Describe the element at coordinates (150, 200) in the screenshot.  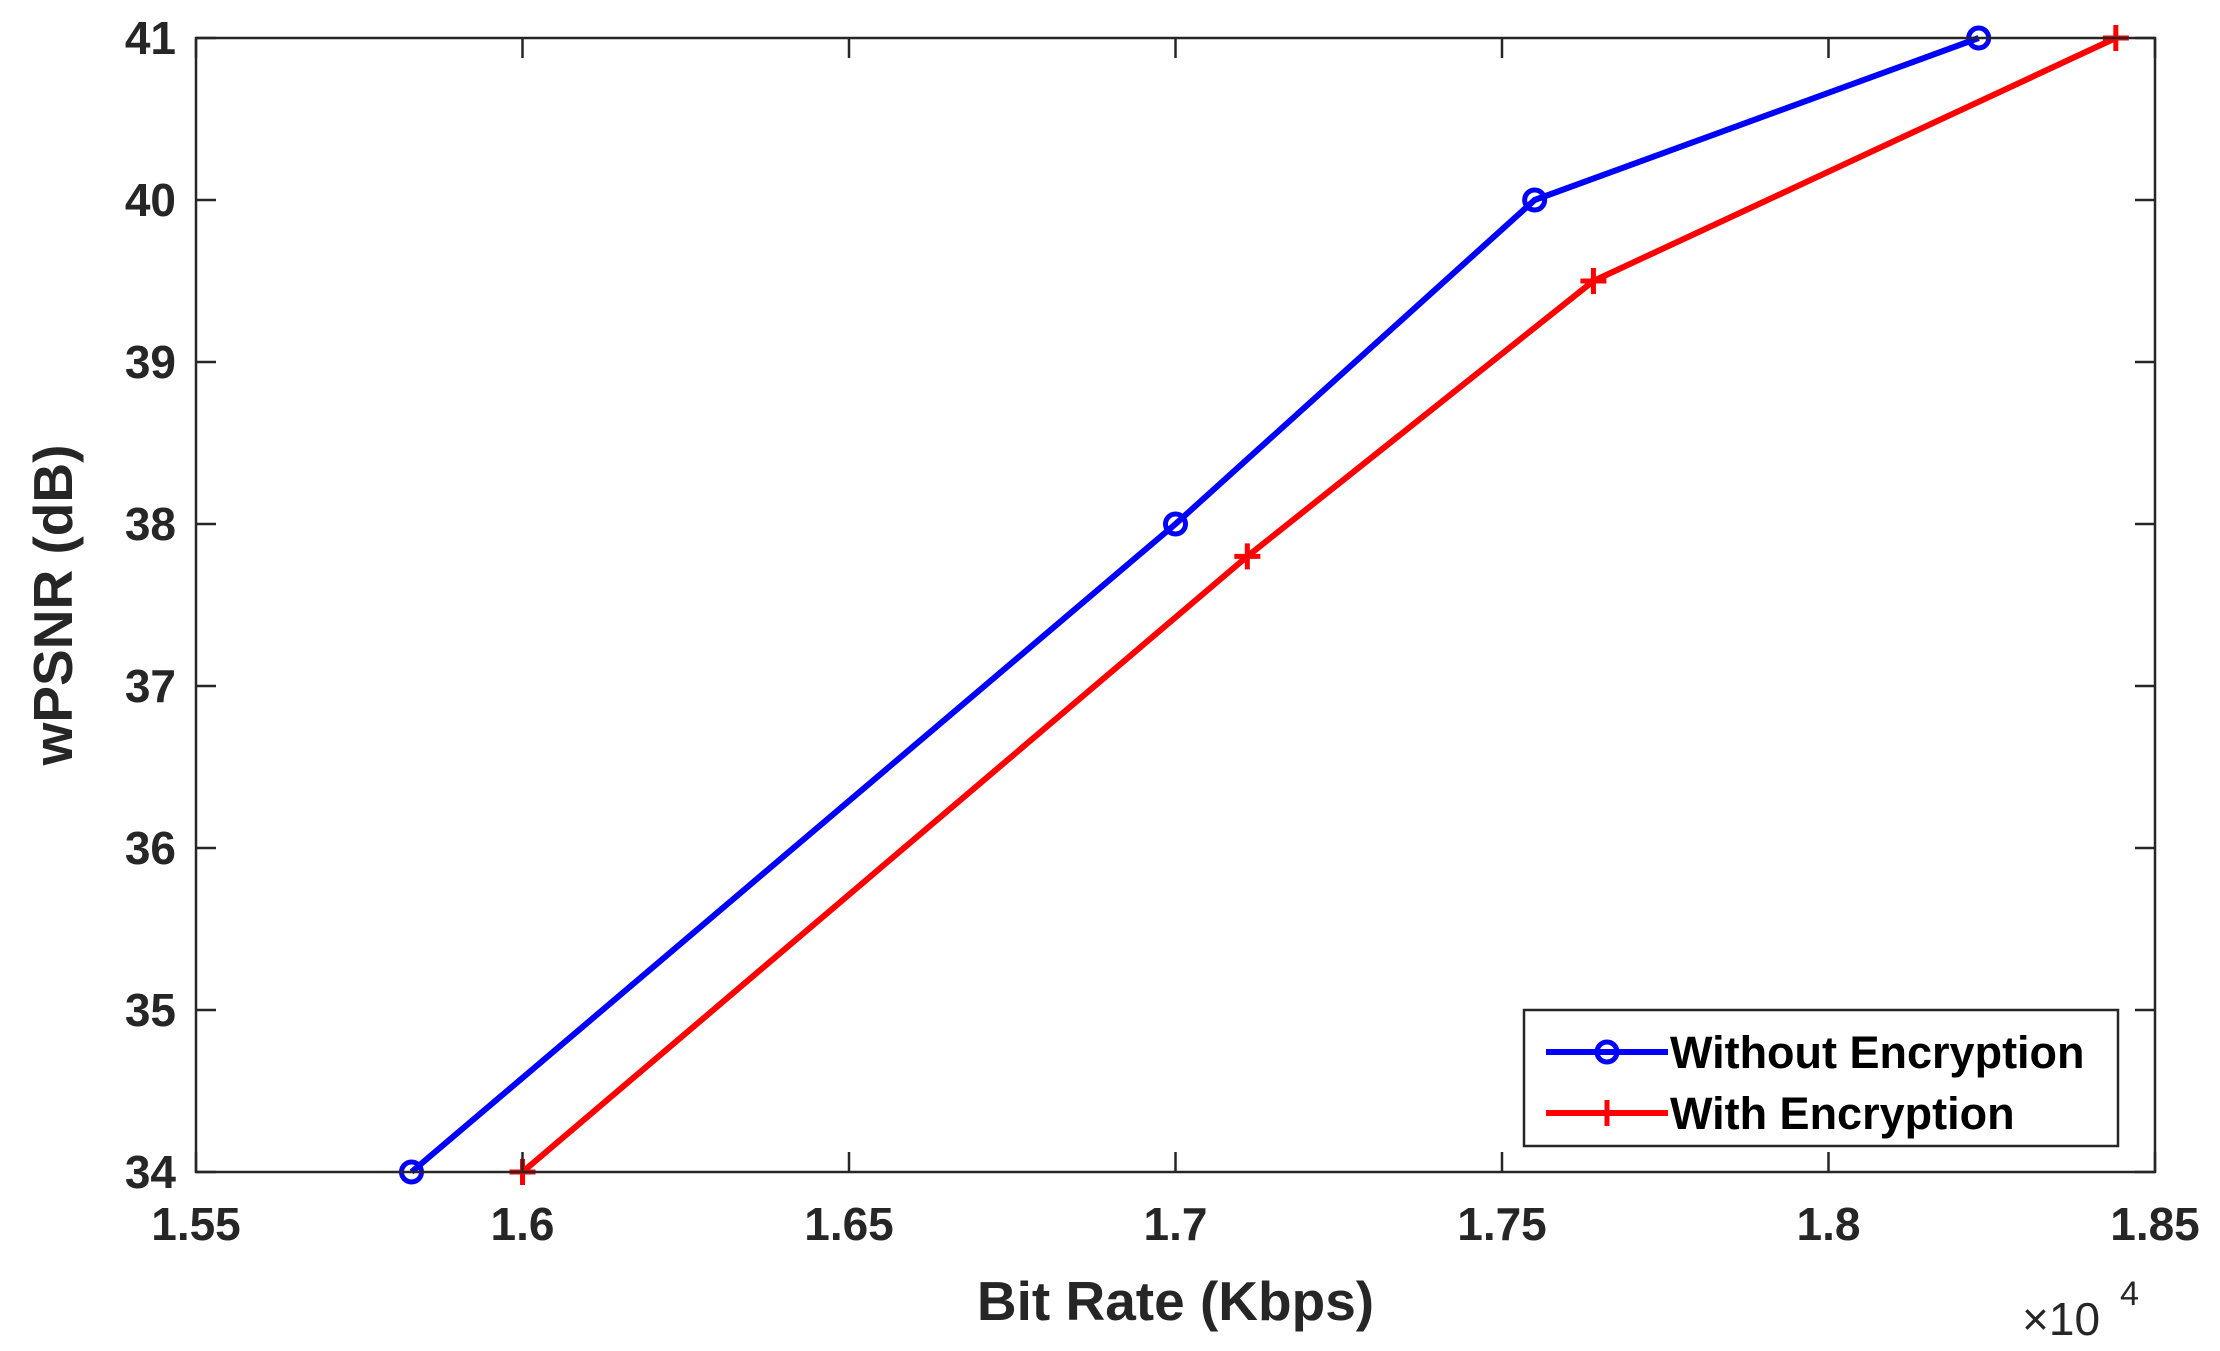
I see `y-tick-label: 40` at that location.